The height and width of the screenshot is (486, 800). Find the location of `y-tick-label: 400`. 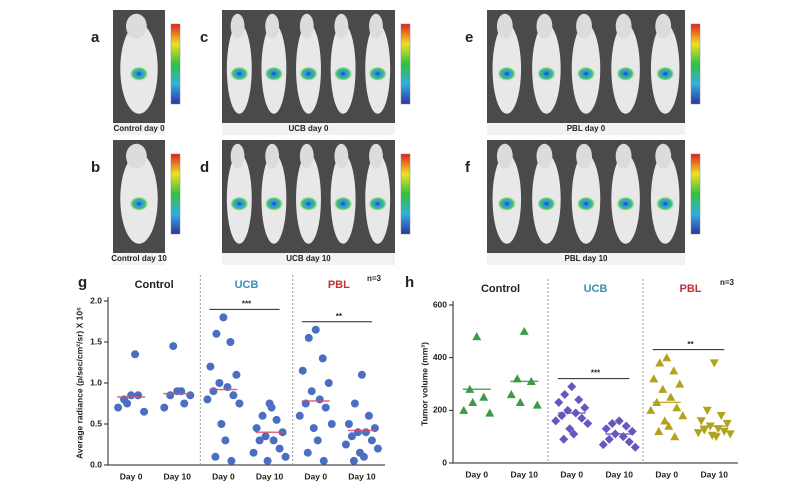

y-tick-label: 400 is located at coordinates (440, 357).